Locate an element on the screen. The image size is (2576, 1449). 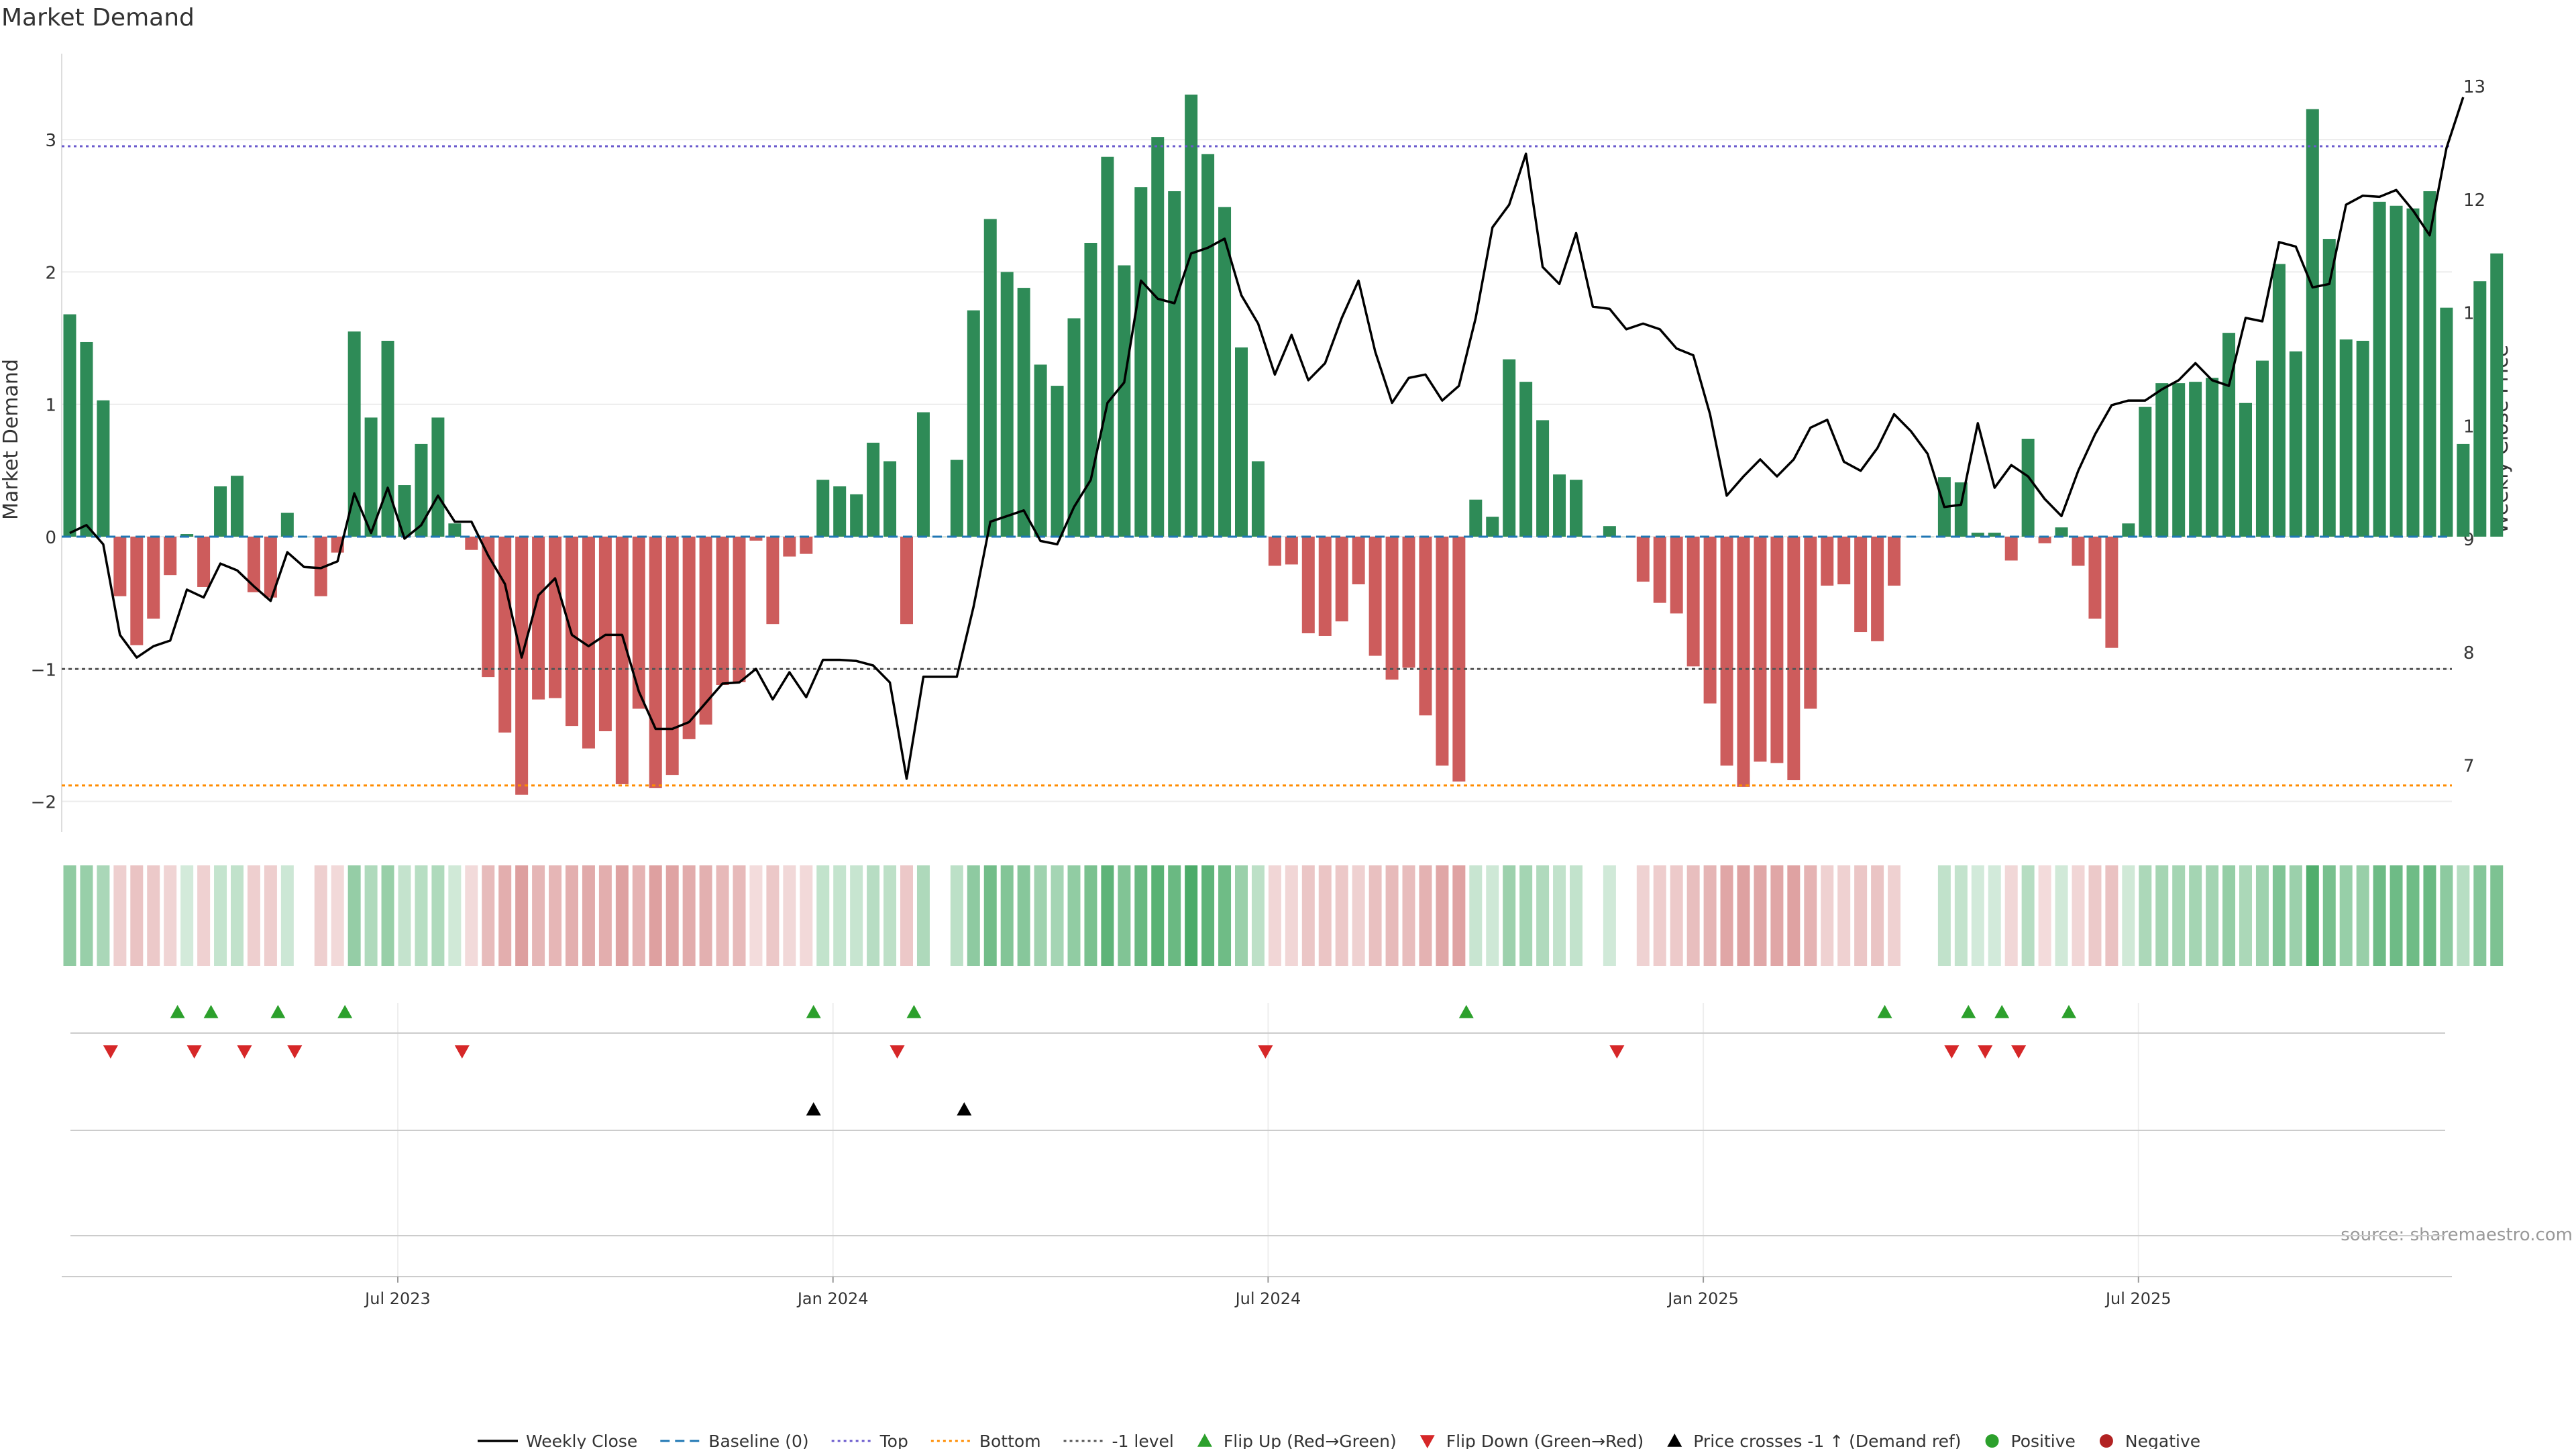
legend-label: Top is located at coordinates (893, 1440).